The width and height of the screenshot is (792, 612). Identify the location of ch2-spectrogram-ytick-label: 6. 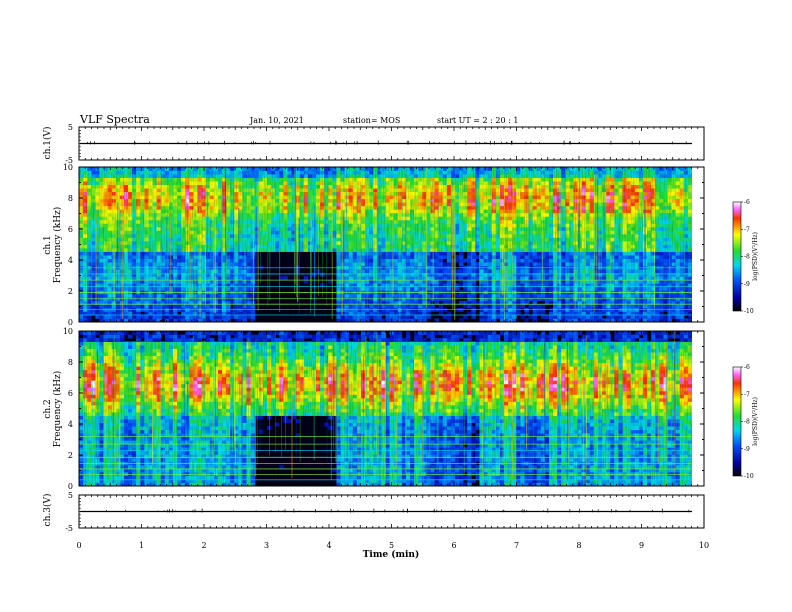
(70, 393).